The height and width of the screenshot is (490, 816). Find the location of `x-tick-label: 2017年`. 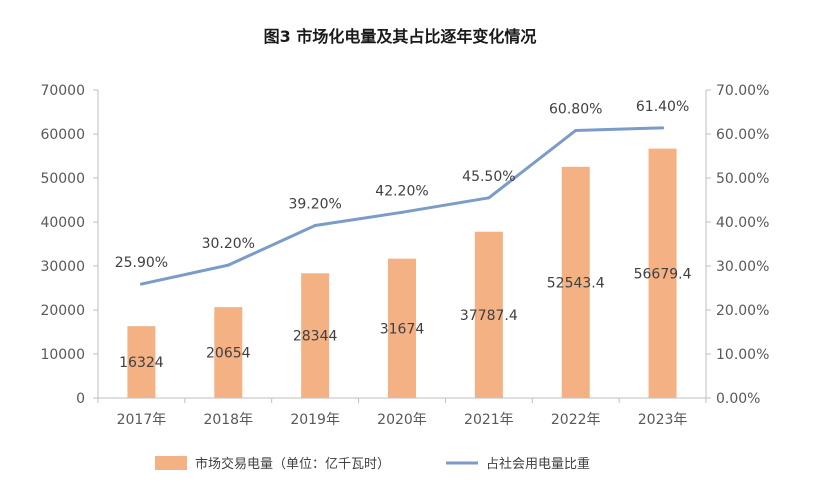

x-tick-label: 2017年 is located at coordinates (142, 420).